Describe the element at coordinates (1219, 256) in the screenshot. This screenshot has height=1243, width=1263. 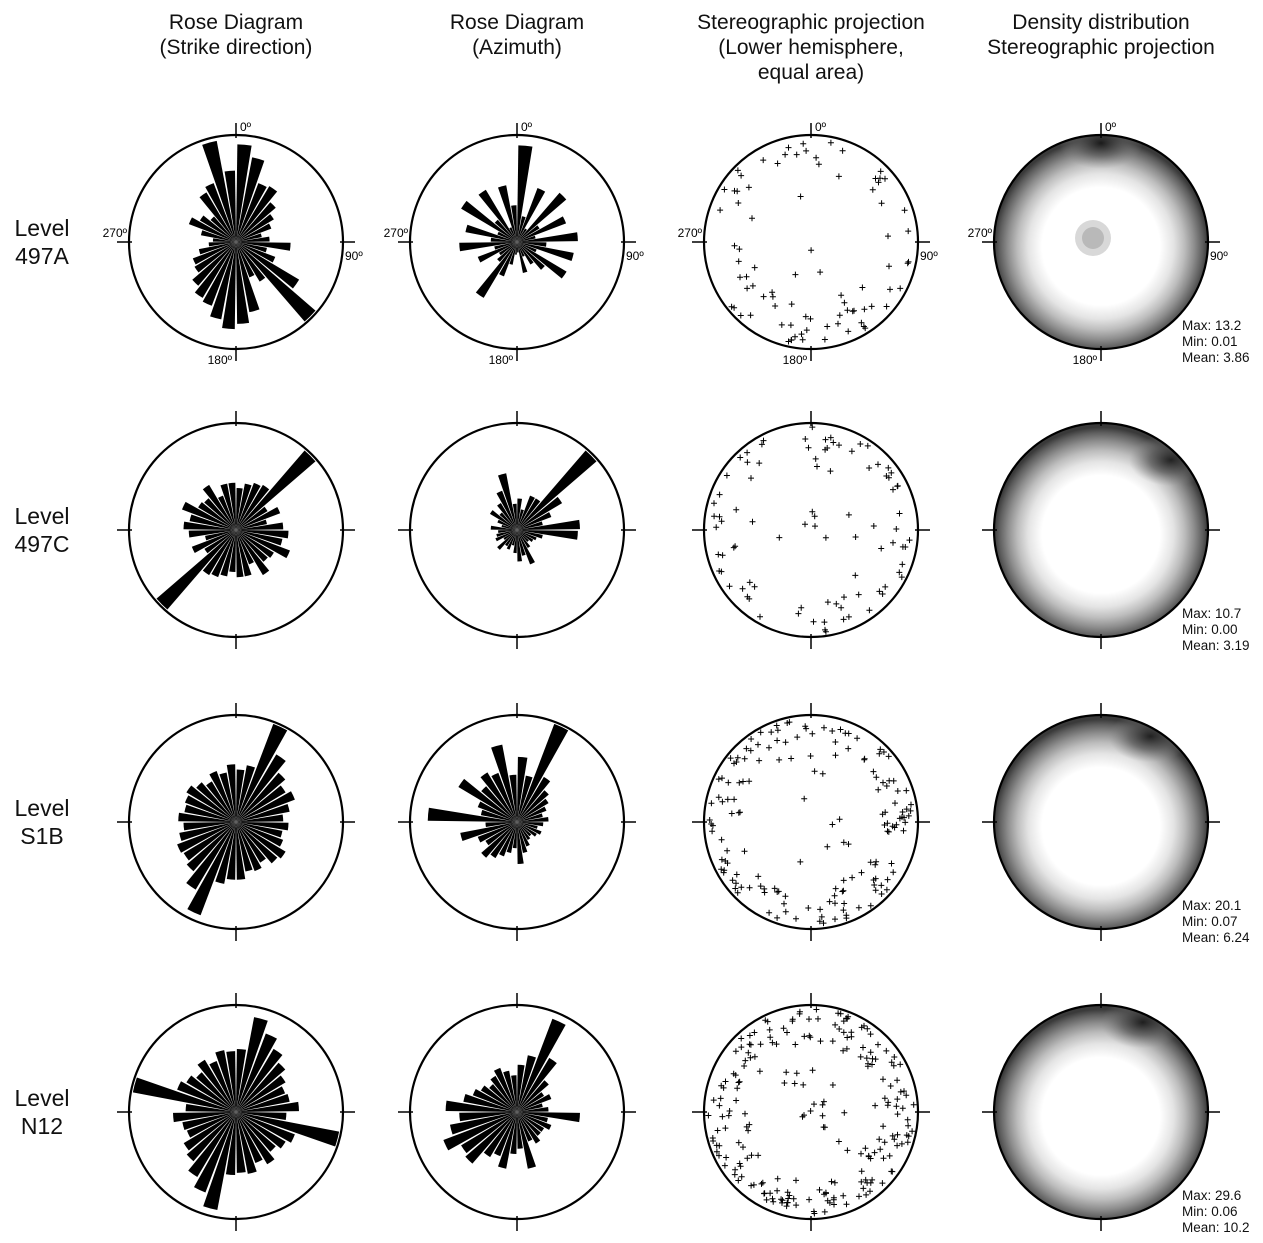
I see `east-label: 90º` at that location.